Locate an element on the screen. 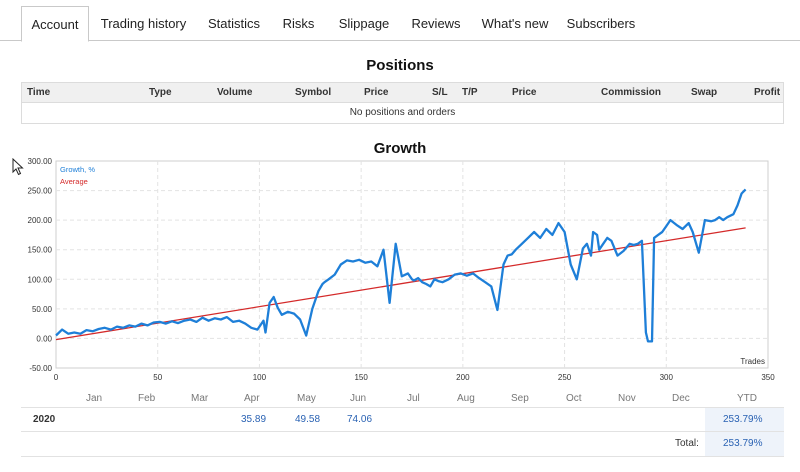 The height and width of the screenshot is (472, 800). x-tick-label: 350 is located at coordinates (768, 377).